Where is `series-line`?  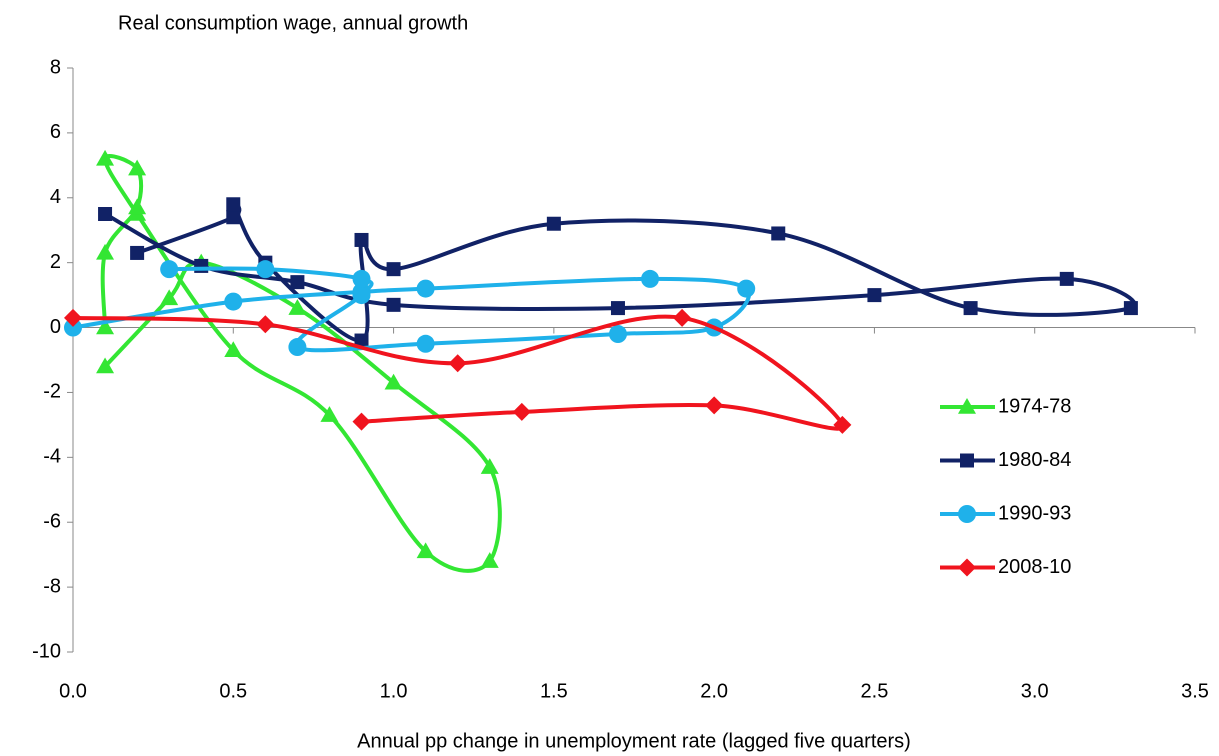 series-line is located at coordinates (458, 372).